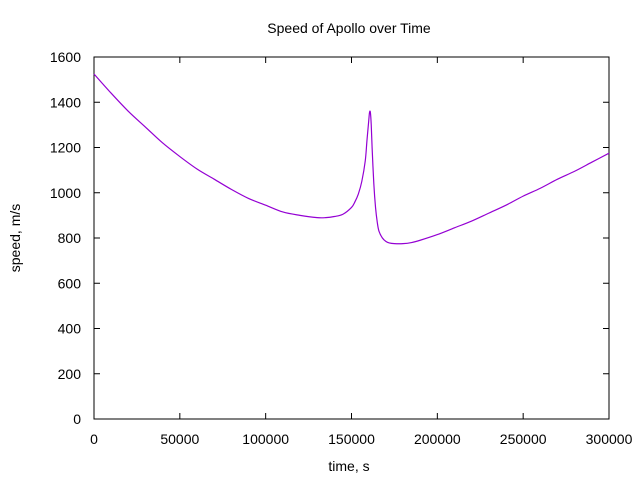 The height and width of the screenshot is (480, 640). I want to click on y-tick-label: 1400, so click(65, 102).